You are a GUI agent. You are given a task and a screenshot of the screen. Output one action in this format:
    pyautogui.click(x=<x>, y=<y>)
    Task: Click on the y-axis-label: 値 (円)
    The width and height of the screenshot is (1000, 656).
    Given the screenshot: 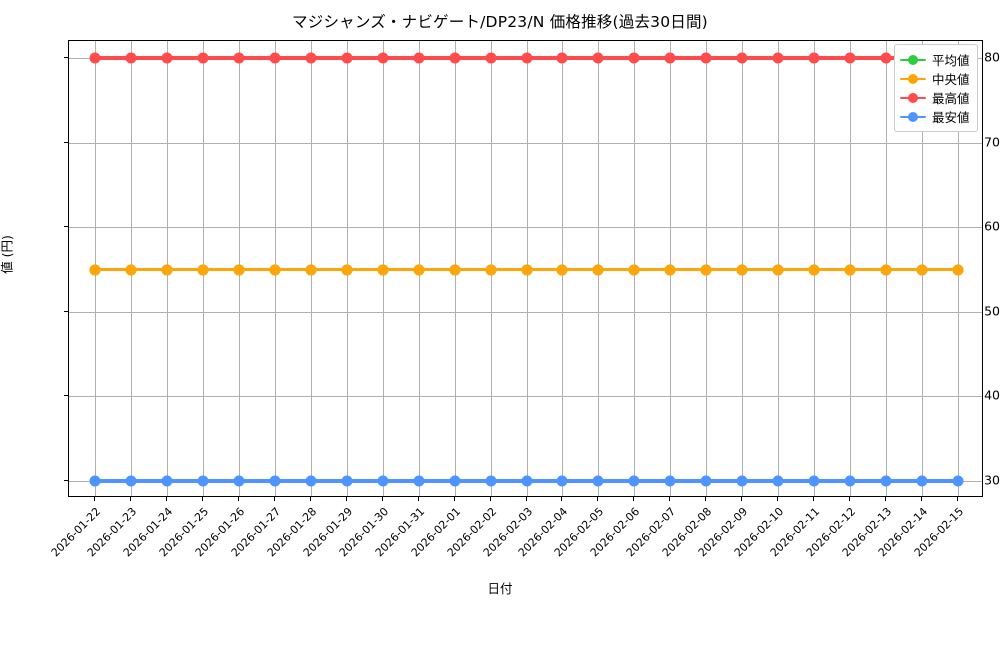 What is the action you would take?
    pyautogui.click(x=7, y=254)
    